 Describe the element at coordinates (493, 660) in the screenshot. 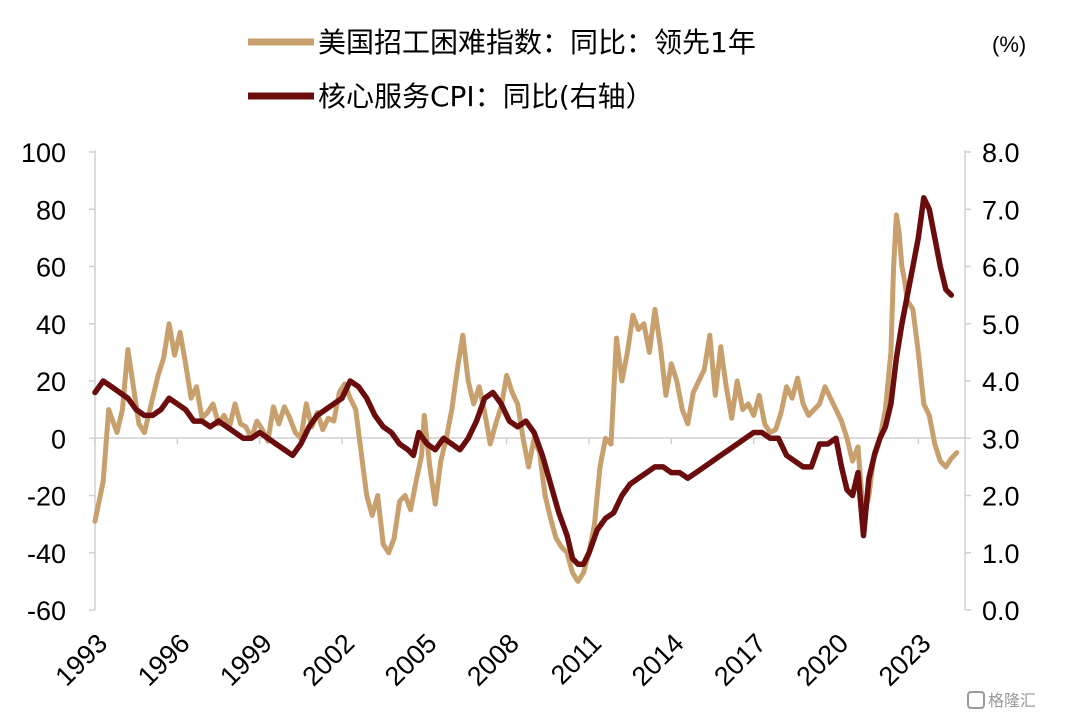

I see `x-tick-label: 2008` at that location.